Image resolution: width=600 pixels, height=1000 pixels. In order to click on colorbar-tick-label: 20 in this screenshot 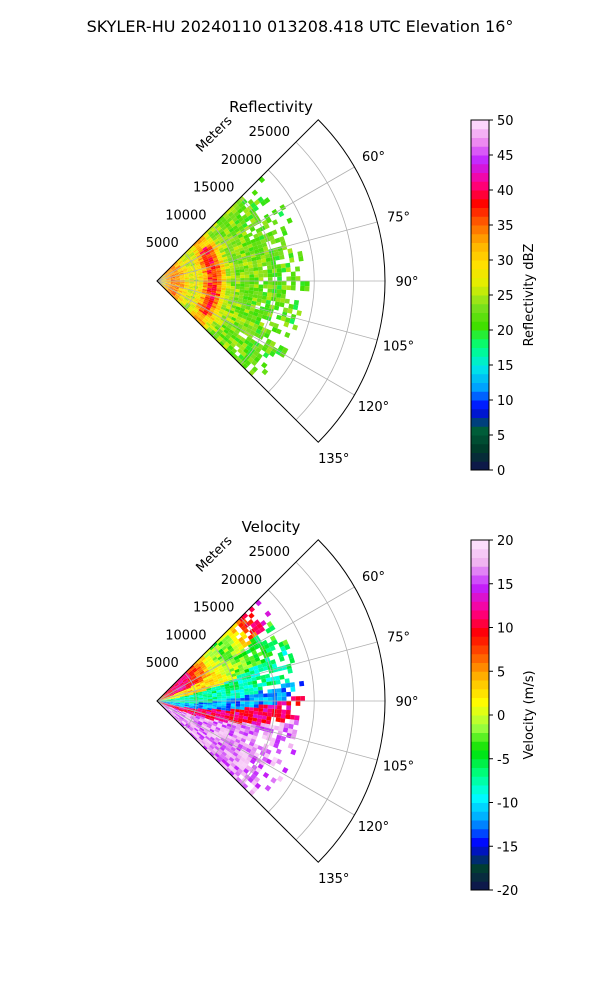, I will do `click(505, 331)`.